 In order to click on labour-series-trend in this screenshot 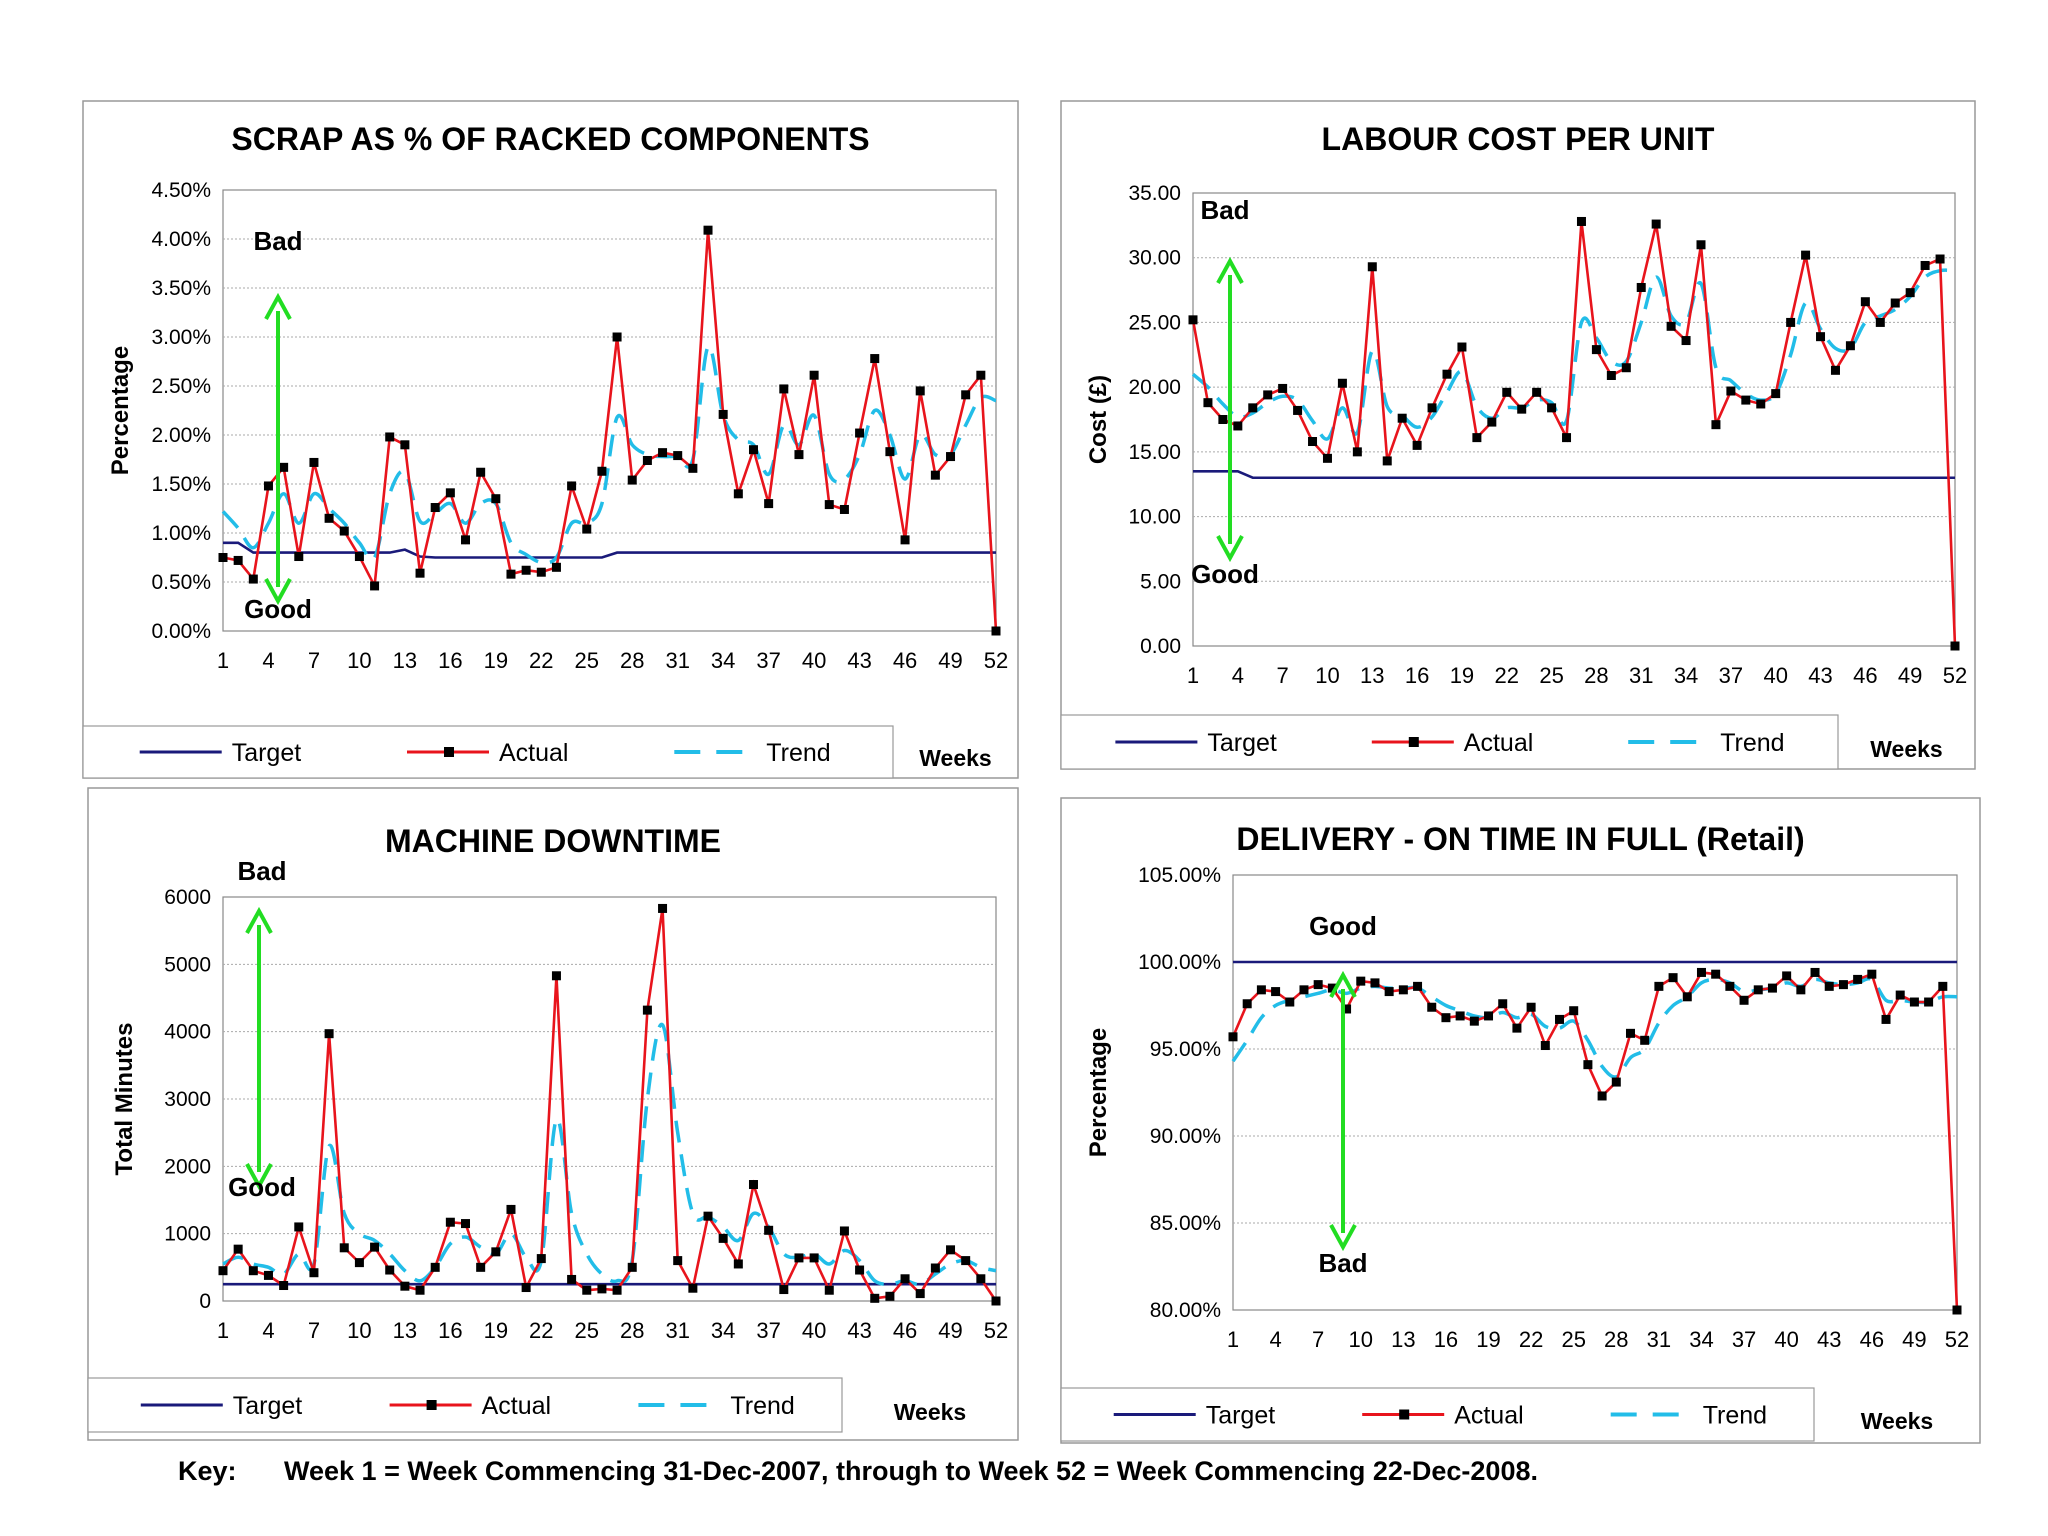, I will do `click(1573, 354)`.